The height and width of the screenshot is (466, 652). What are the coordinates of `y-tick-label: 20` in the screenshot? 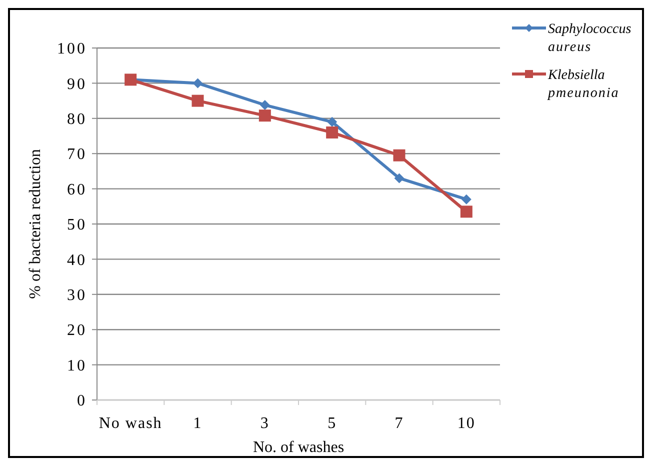 It's located at (77, 331).